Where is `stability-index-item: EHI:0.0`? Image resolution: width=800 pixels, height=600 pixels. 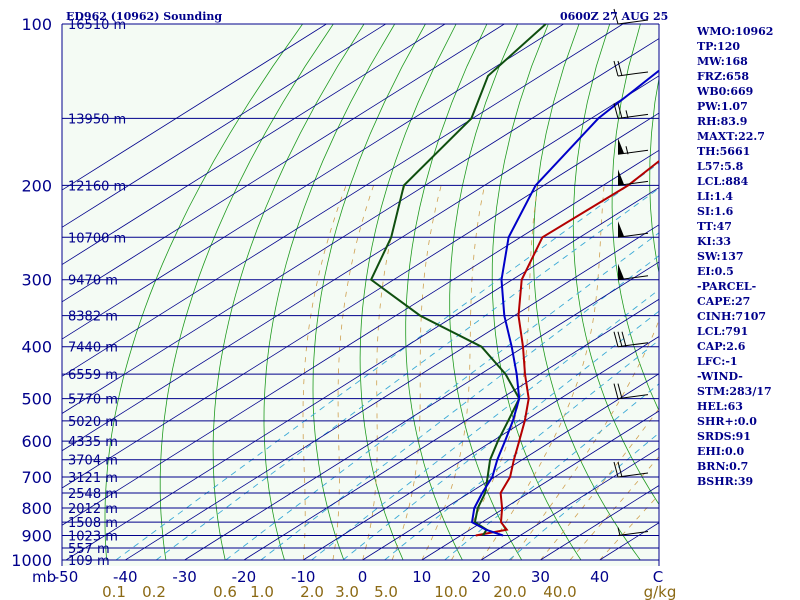 stability-index-item: EHI:0.0 is located at coordinates (721, 451).